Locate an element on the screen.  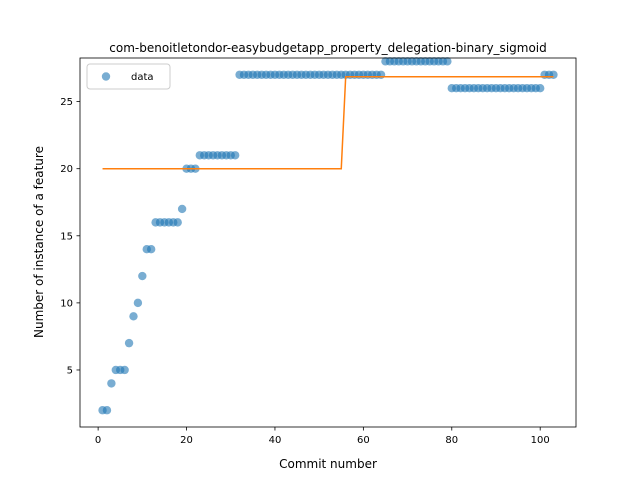
y-tick-label: 15 is located at coordinates (66, 236).